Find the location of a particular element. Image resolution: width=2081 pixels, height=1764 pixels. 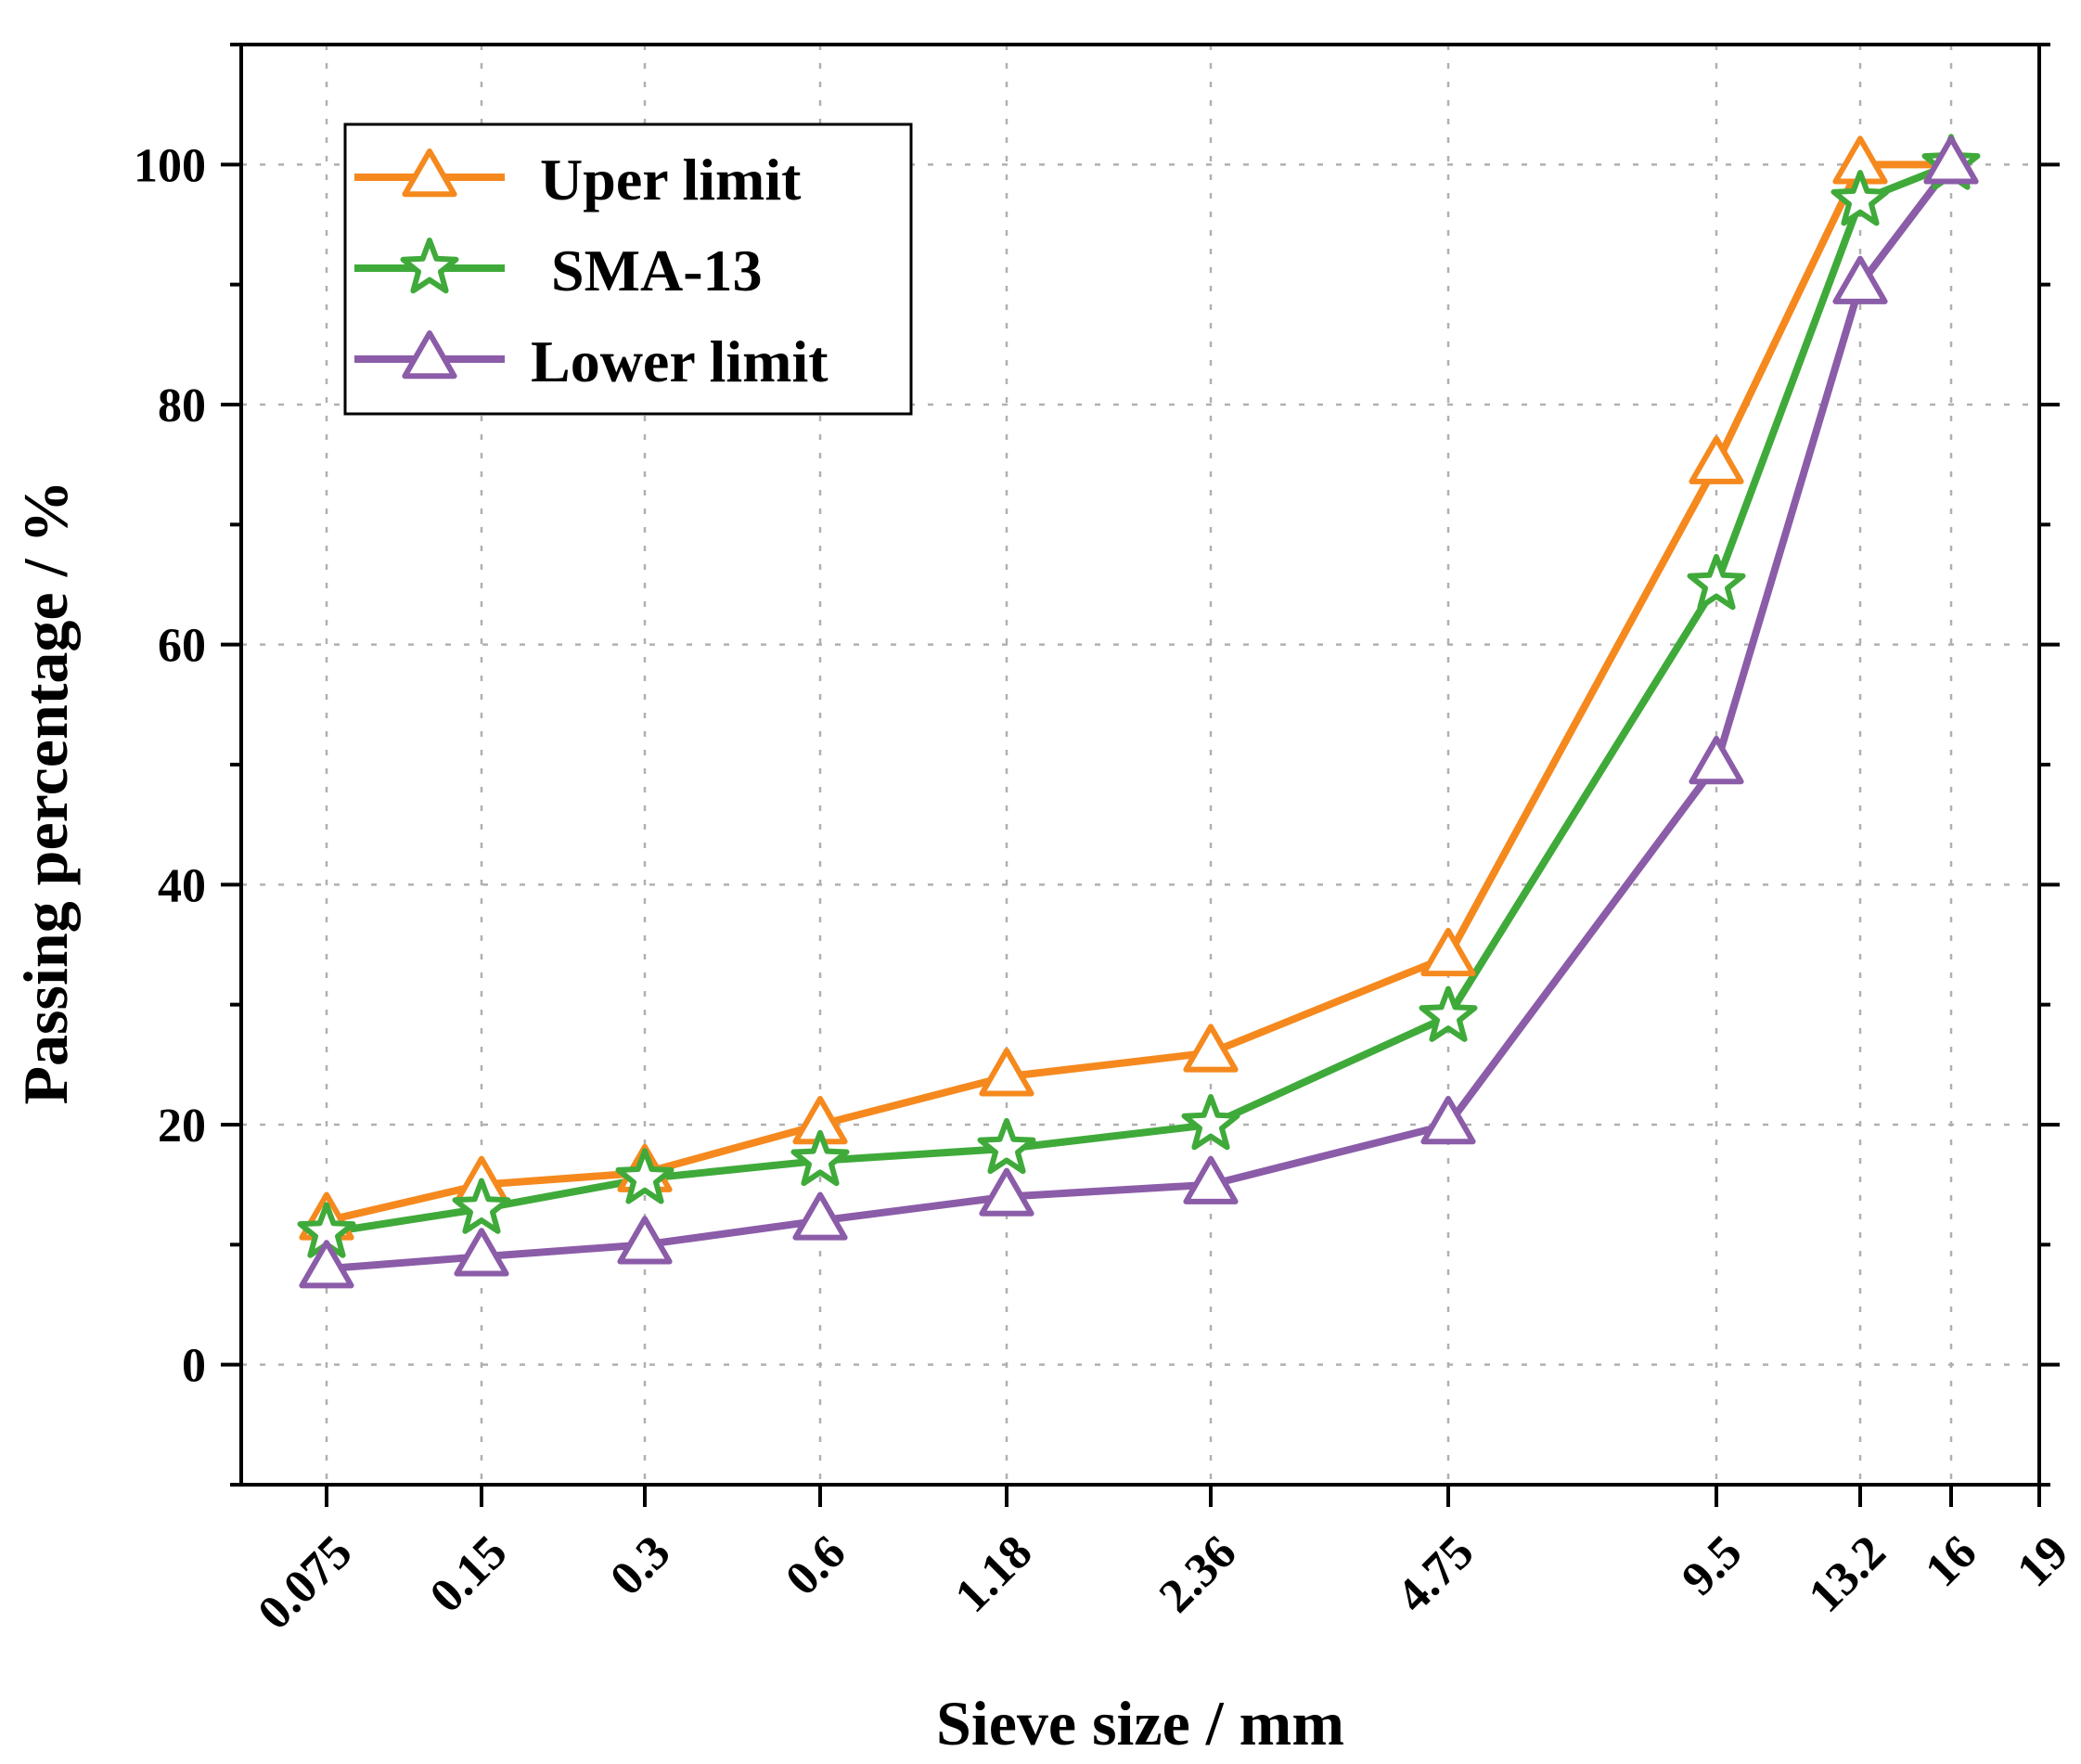

y-tick-label: 100 is located at coordinates (170, 165).